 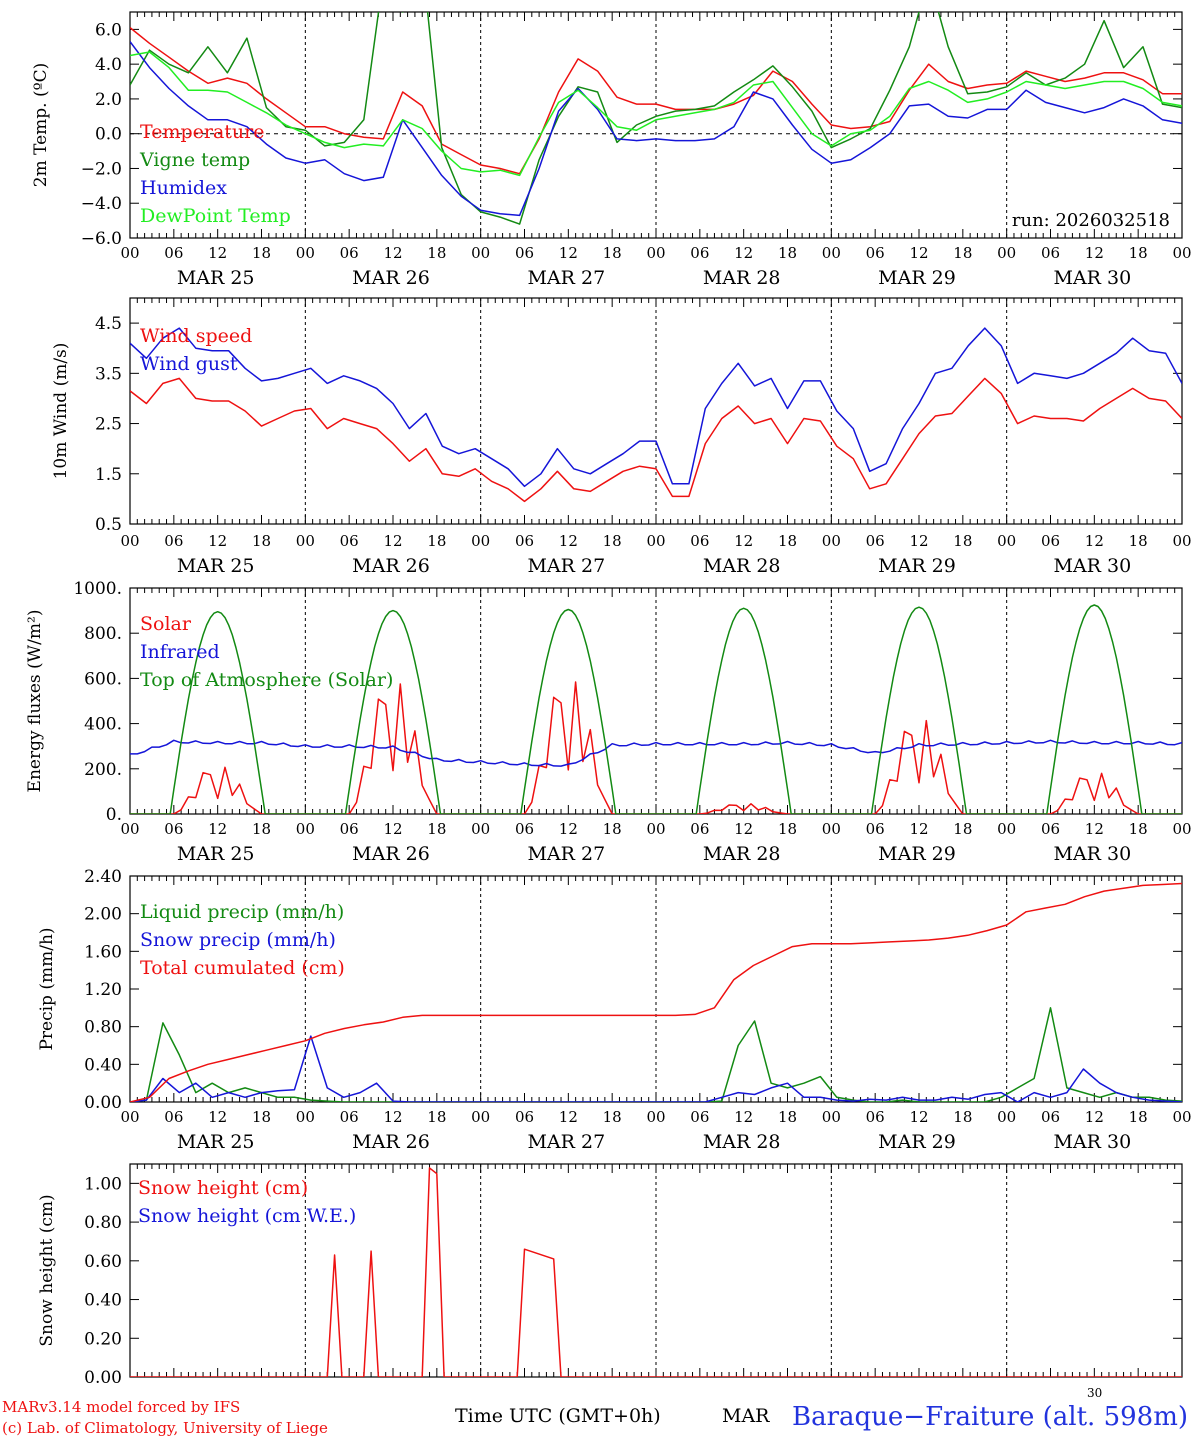 I want to click on y-tick-label: 800., so click(x=103, y=634).